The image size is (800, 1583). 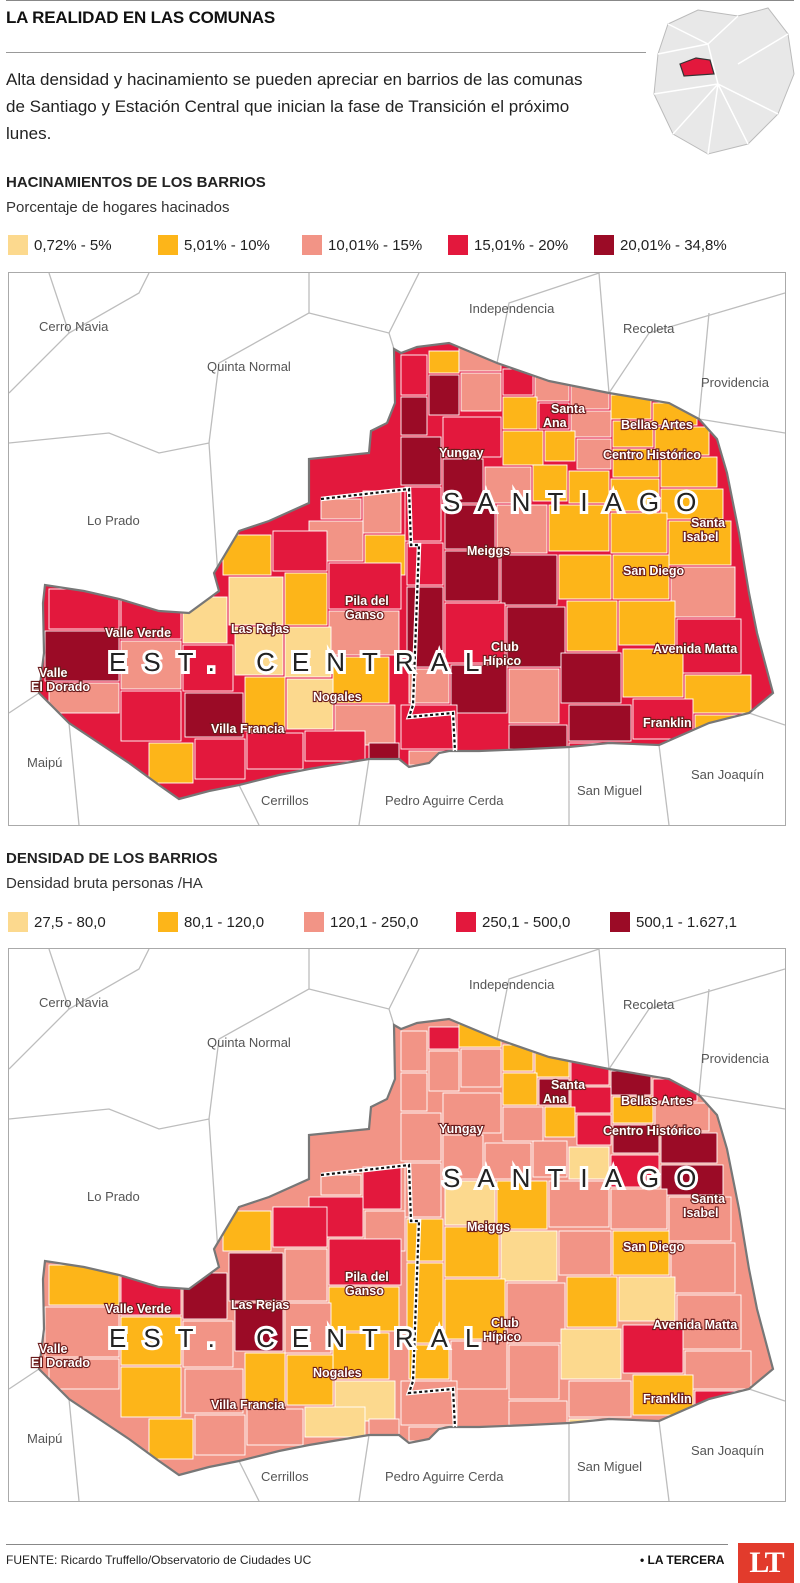 What do you see at coordinates (248, 729) in the screenshot?
I see `barrio-label: Villa Francia` at bounding box center [248, 729].